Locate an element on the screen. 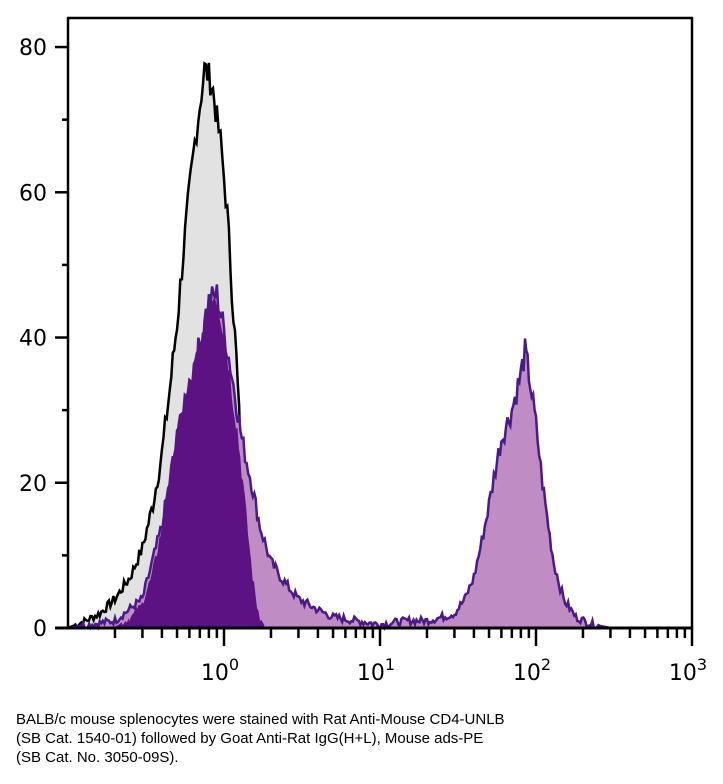  y-tick-label: 60 is located at coordinates (33, 193).